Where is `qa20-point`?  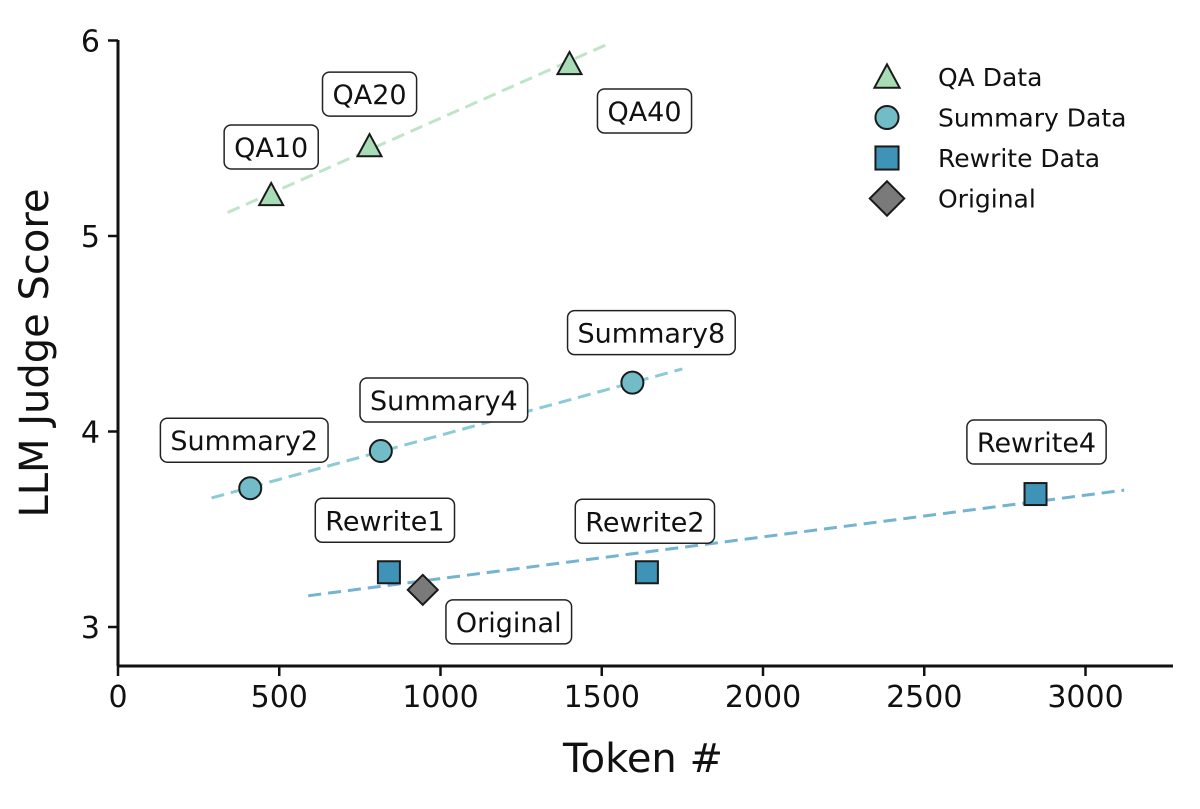 qa20-point is located at coordinates (369, 144).